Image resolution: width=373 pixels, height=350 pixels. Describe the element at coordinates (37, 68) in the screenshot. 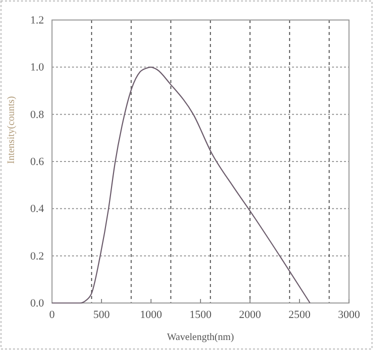

I see `y-tick-label: 1.0` at that location.